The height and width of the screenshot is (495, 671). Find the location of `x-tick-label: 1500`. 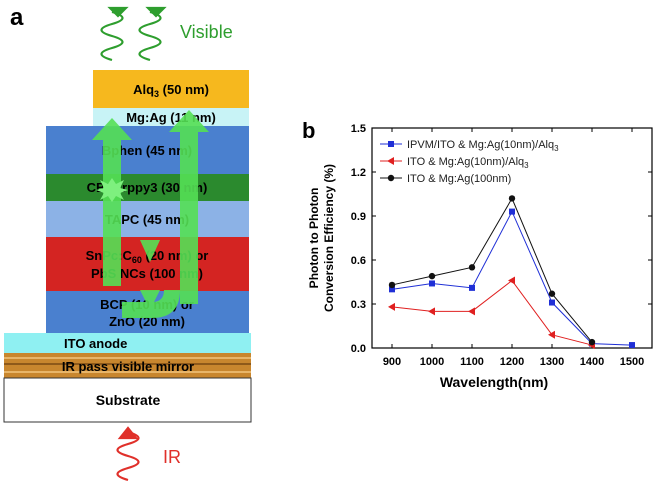

x-tick-label: 1500 is located at coordinates (632, 362).